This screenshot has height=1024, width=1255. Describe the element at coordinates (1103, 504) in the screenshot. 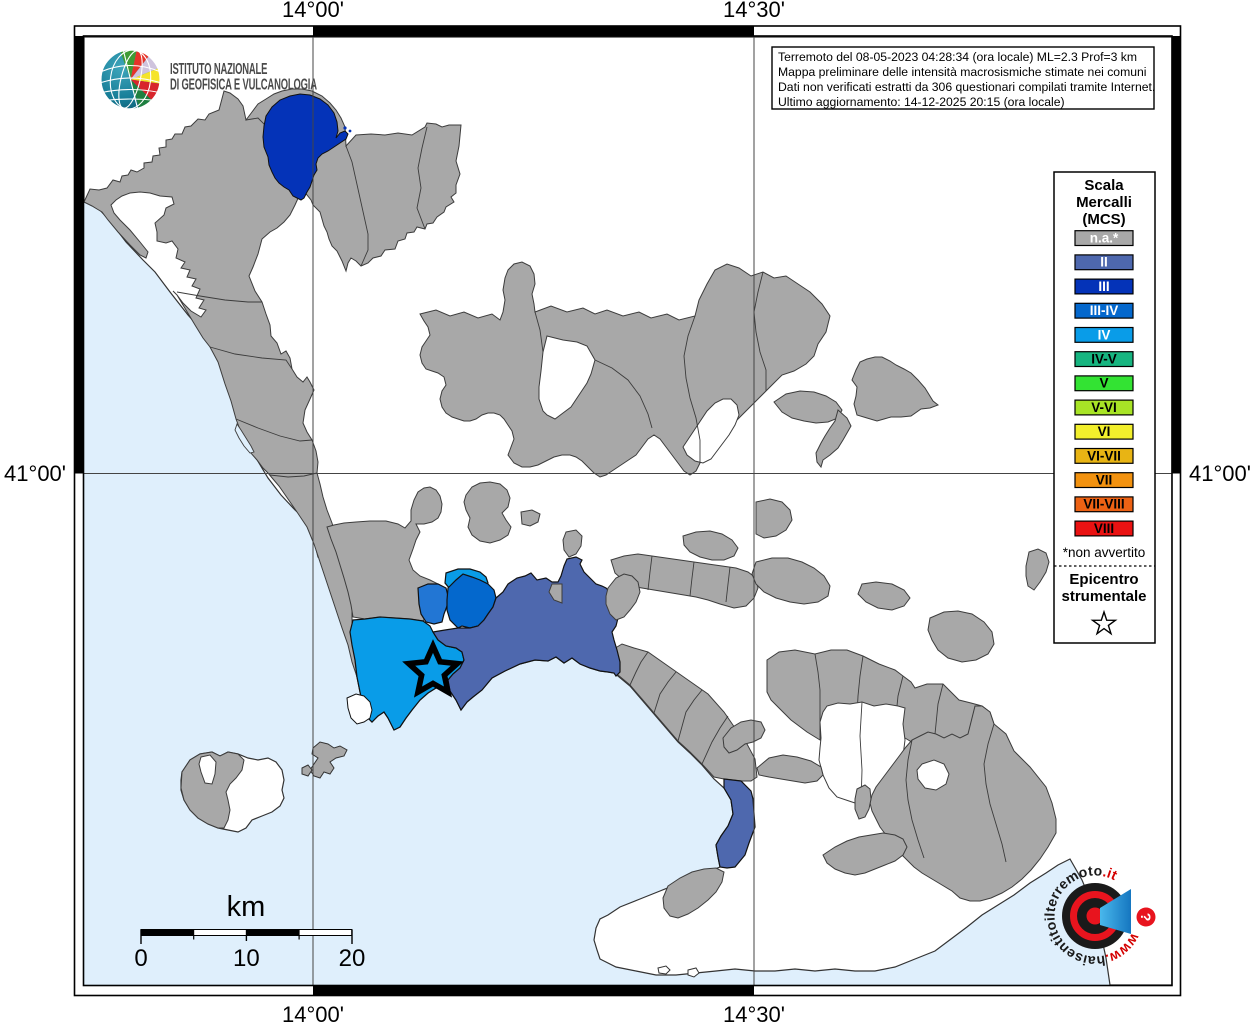

I see `svg-text: VII-VIII` at that location.